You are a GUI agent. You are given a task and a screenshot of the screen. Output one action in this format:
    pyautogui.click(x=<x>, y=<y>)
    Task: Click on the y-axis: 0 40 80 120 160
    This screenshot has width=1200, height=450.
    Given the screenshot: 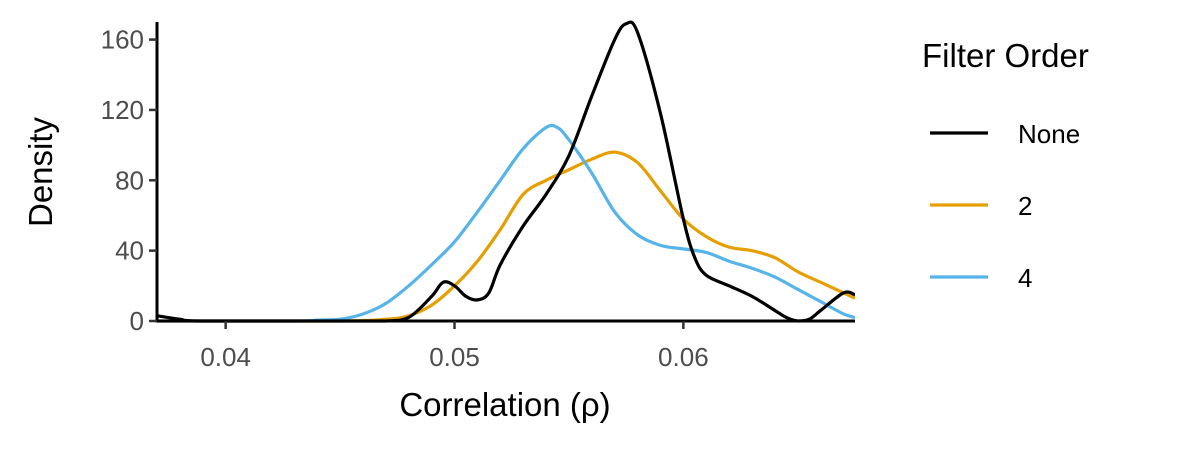 What is the action you would take?
    pyautogui.click(x=130, y=179)
    